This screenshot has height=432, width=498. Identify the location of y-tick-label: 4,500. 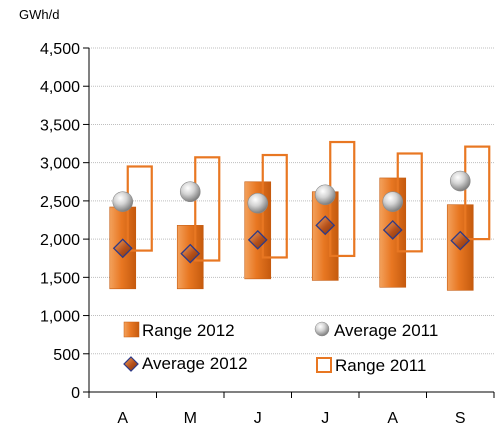
(60, 49).